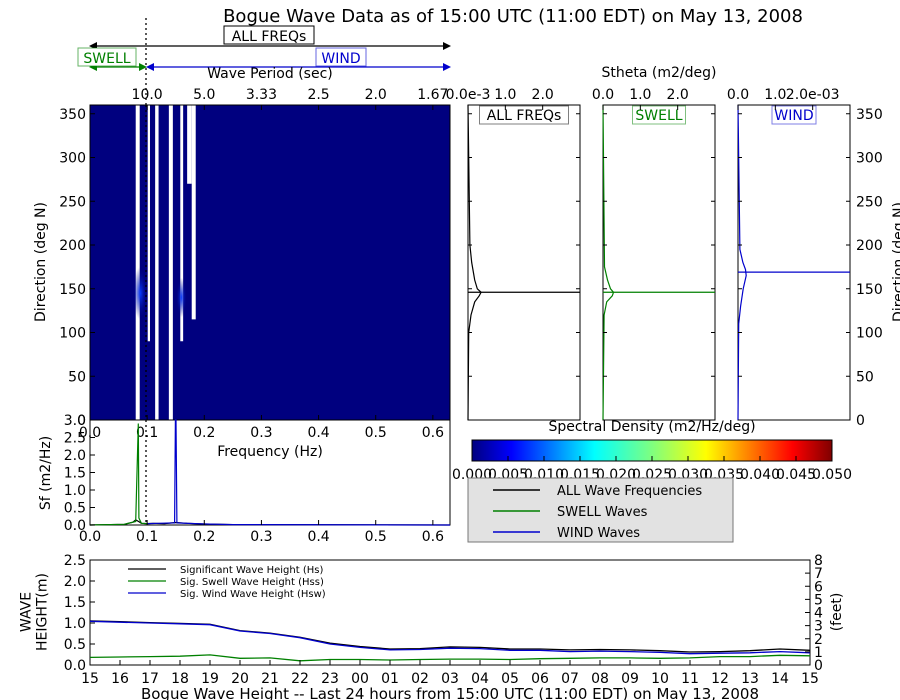 The width and height of the screenshot is (900, 700). Describe the element at coordinates (640, 95) in the screenshot. I see `dir-xtick-label-swell-1: 1.0` at that location.